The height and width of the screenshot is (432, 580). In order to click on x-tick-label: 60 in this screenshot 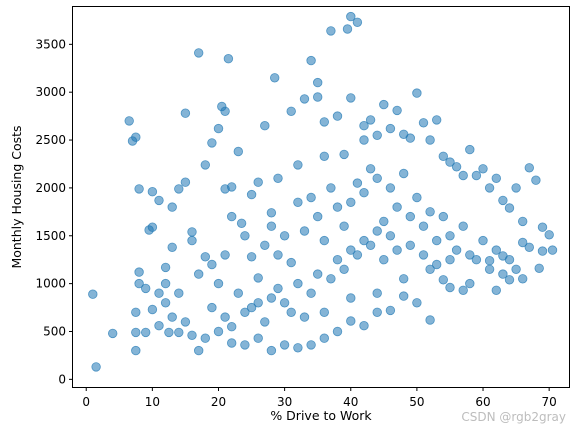, I will do `click(482, 402)`.